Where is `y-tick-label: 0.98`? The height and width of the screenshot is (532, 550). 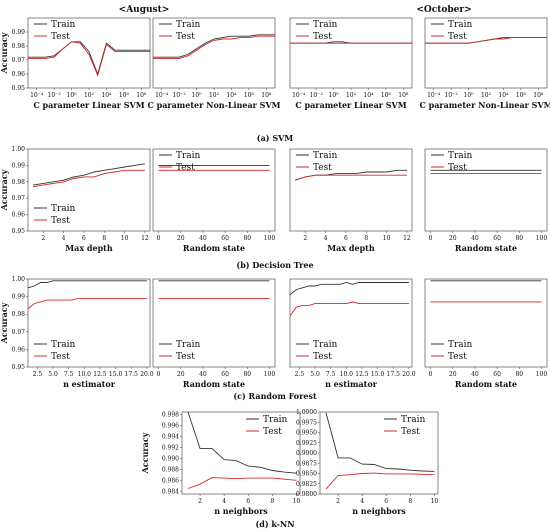 y-tick-label: 0.98 is located at coordinates (19, 314).